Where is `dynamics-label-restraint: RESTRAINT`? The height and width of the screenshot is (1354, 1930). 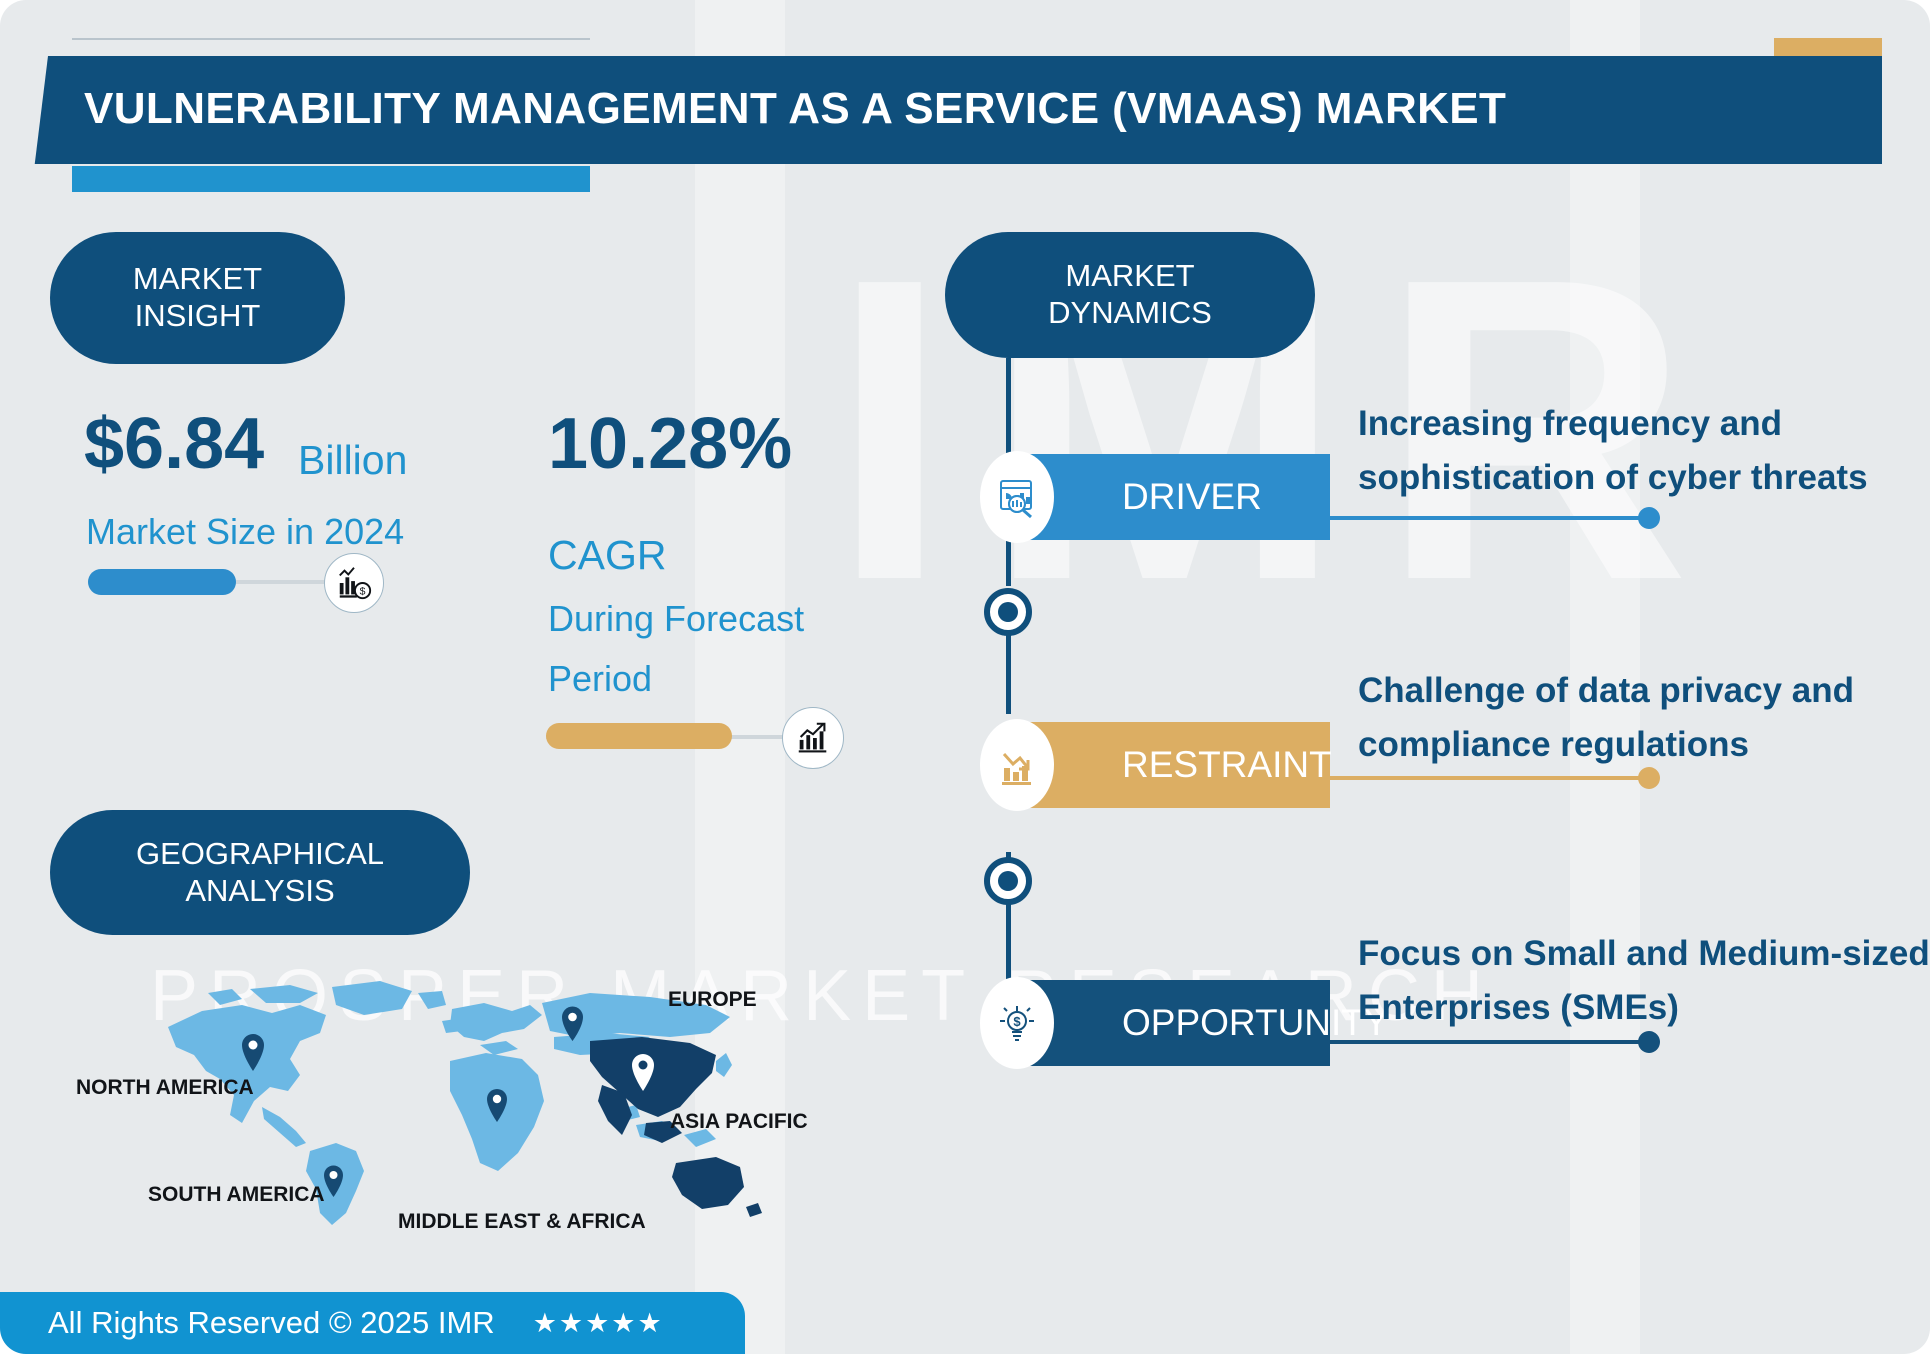 dynamics-label-restraint: RESTRAINT is located at coordinates (1227, 764).